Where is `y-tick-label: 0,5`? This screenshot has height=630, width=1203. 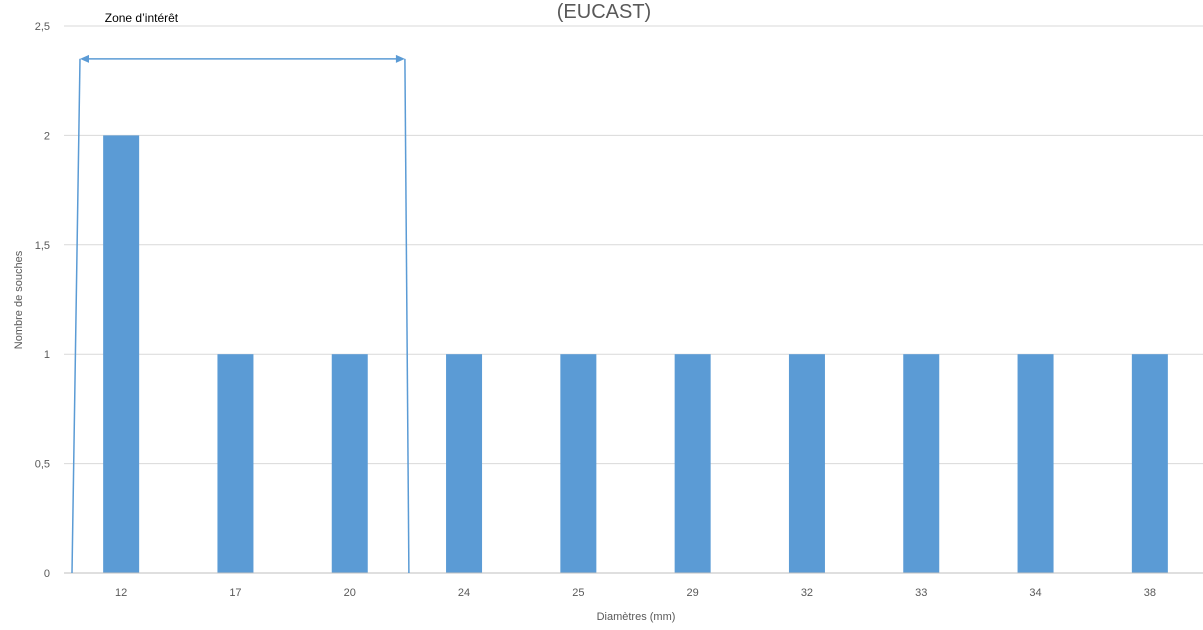 y-tick-label: 0,5 is located at coordinates (42, 465).